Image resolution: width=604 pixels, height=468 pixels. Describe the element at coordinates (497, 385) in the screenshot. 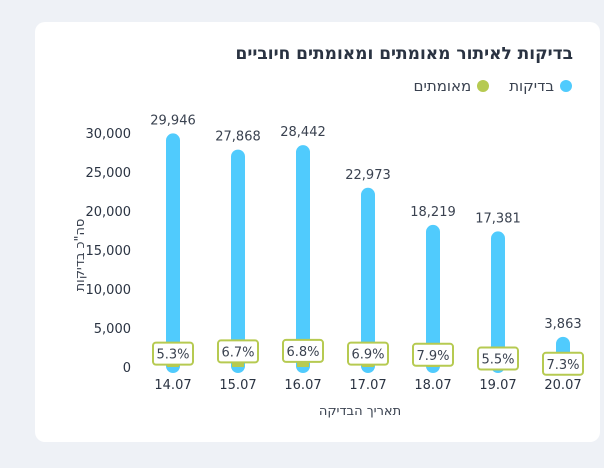

I see `x-tick-label: 19.07` at that location.